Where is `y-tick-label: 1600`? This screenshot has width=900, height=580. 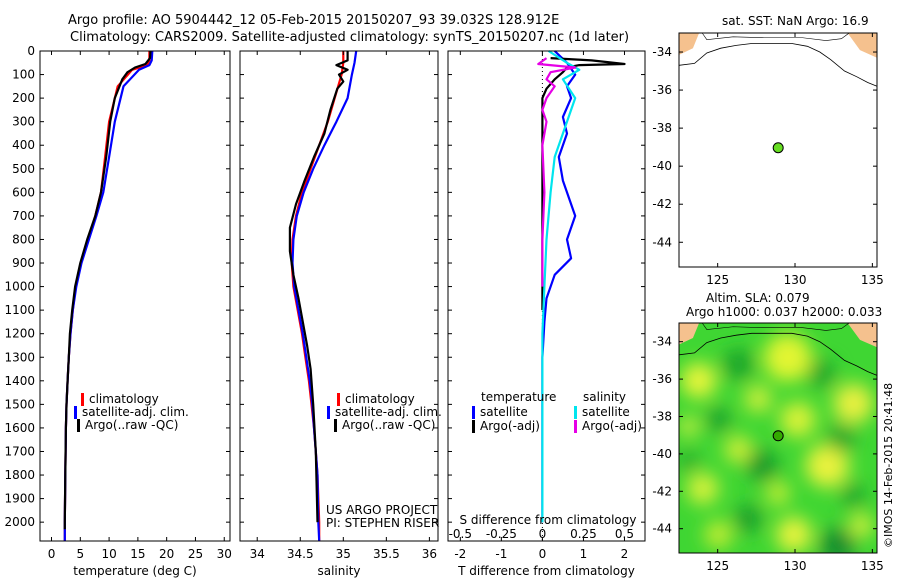
y-tick-label: 1600 is located at coordinates (19, 428).